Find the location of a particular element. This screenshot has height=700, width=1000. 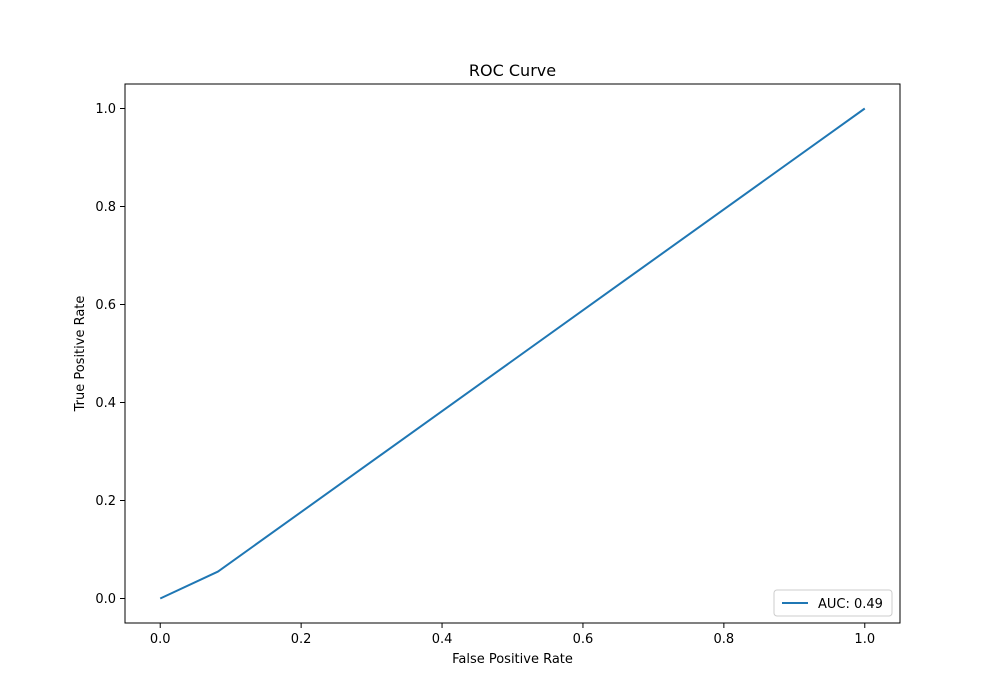

y-tick-label: 0.4 is located at coordinates (105, 403).